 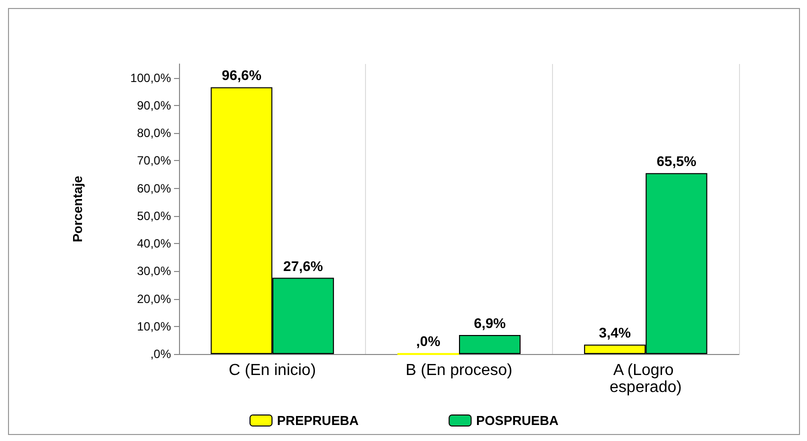 I want to click on legend-label: POSPRUEBA, so click(x=518, y=420).